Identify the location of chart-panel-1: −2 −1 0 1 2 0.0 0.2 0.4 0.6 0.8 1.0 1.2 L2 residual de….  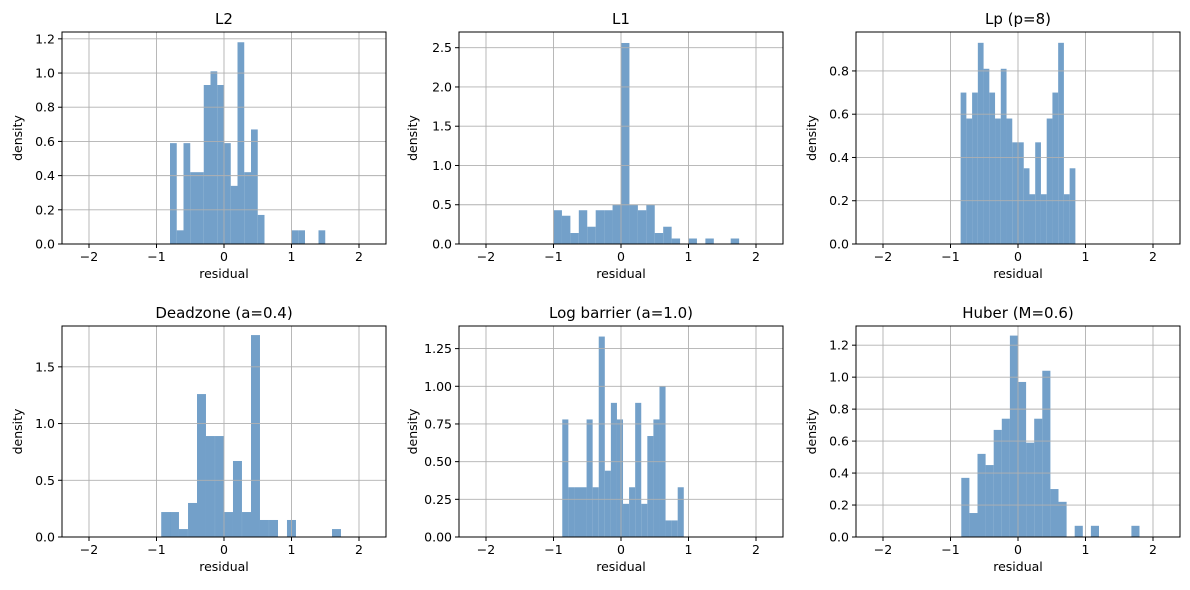
(198, 145).